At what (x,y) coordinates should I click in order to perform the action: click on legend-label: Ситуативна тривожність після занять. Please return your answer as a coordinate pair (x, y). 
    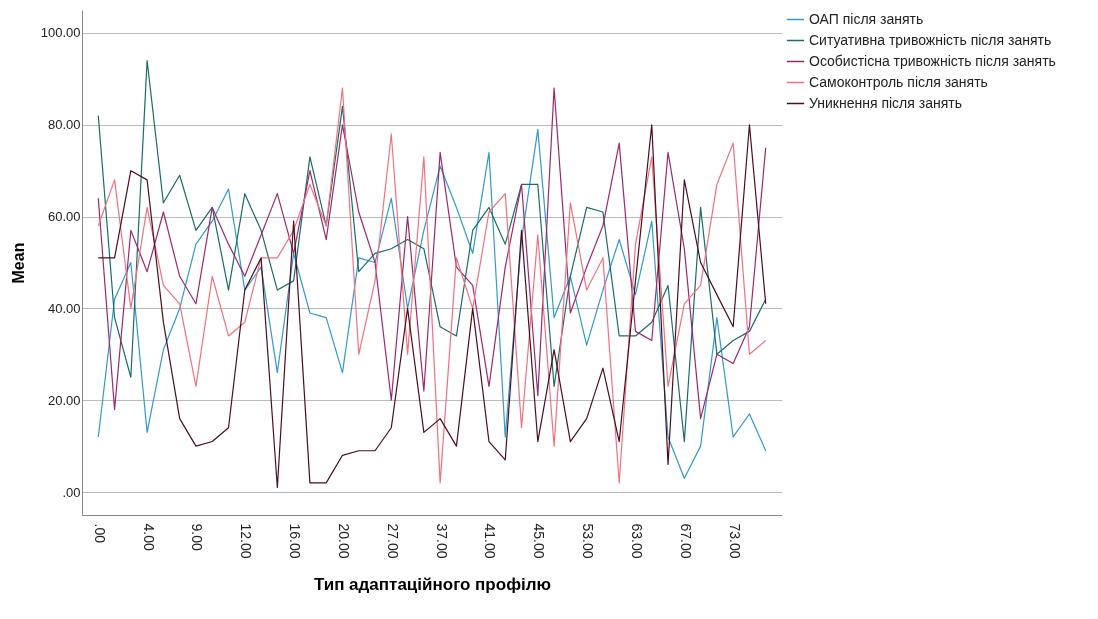
    Looking at the image, I should click on (930, 39).